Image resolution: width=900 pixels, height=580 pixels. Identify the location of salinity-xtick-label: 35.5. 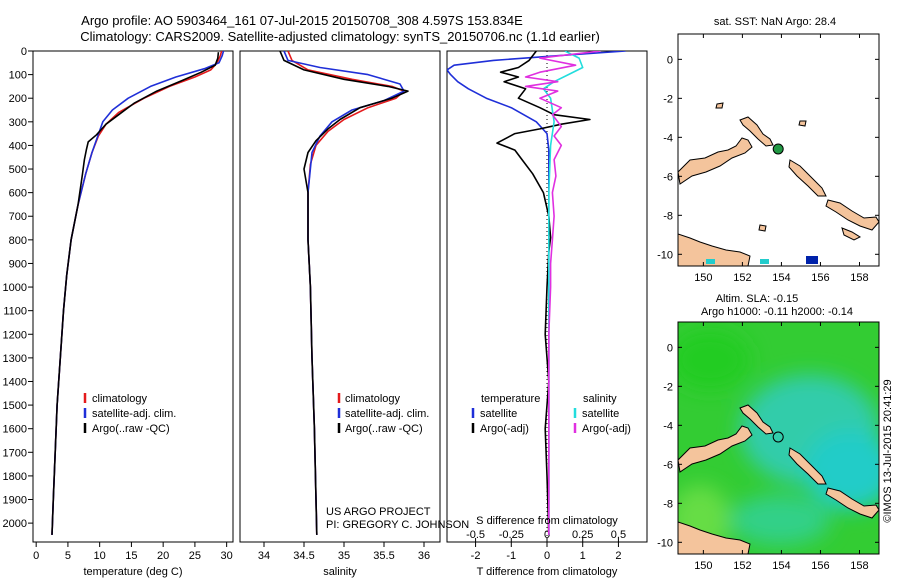
(383, 556).